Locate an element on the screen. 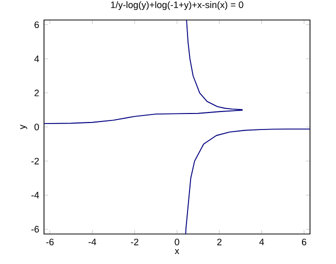 The image size is (336, 264). y-axis-title: y is located at coordinates (24, 127).